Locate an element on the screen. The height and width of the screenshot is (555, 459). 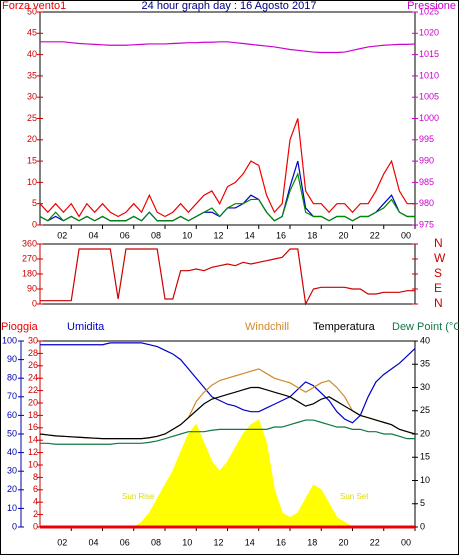
y-tick-label: 360 is located at coordinates (29, 243).